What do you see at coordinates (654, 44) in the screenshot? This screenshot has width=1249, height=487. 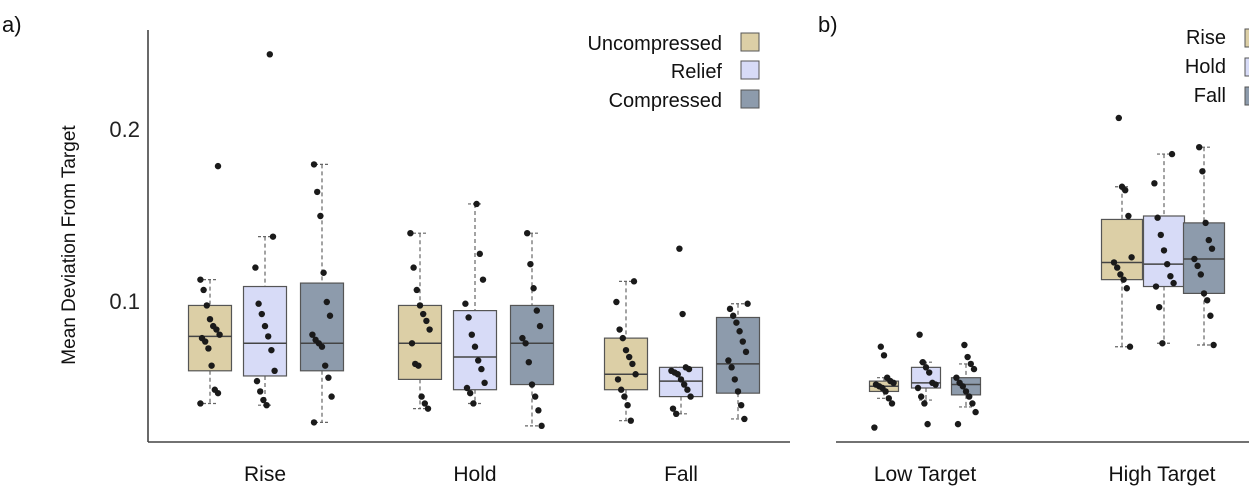 I see `legend-label-uncompressed: Uncompressed` at bounding box center [654, 44].